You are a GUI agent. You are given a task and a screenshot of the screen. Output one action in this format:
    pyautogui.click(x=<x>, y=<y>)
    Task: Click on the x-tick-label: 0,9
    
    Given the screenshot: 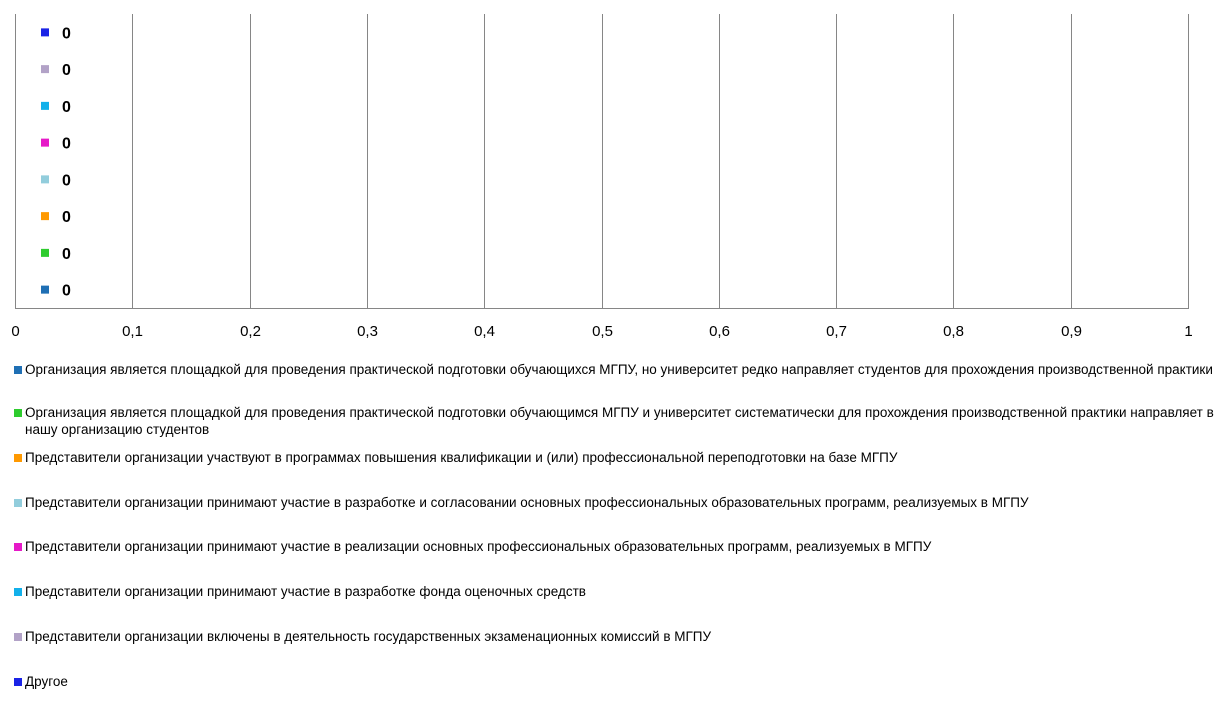 What is the action you would take?
    pyautogui.click(x=1071, y=331)
    